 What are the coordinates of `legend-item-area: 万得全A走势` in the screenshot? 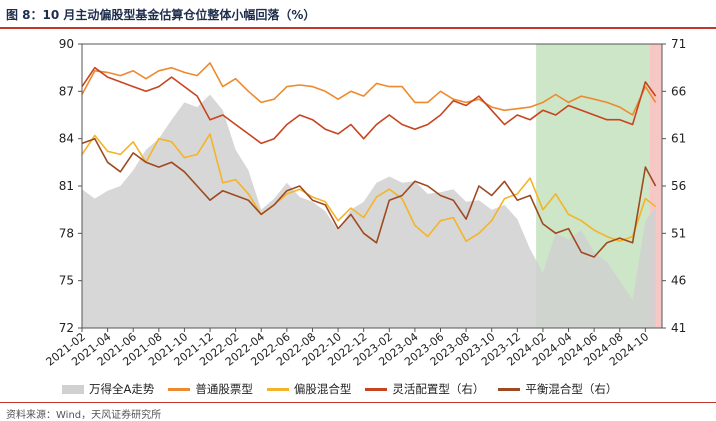 It's located at (108, 389).